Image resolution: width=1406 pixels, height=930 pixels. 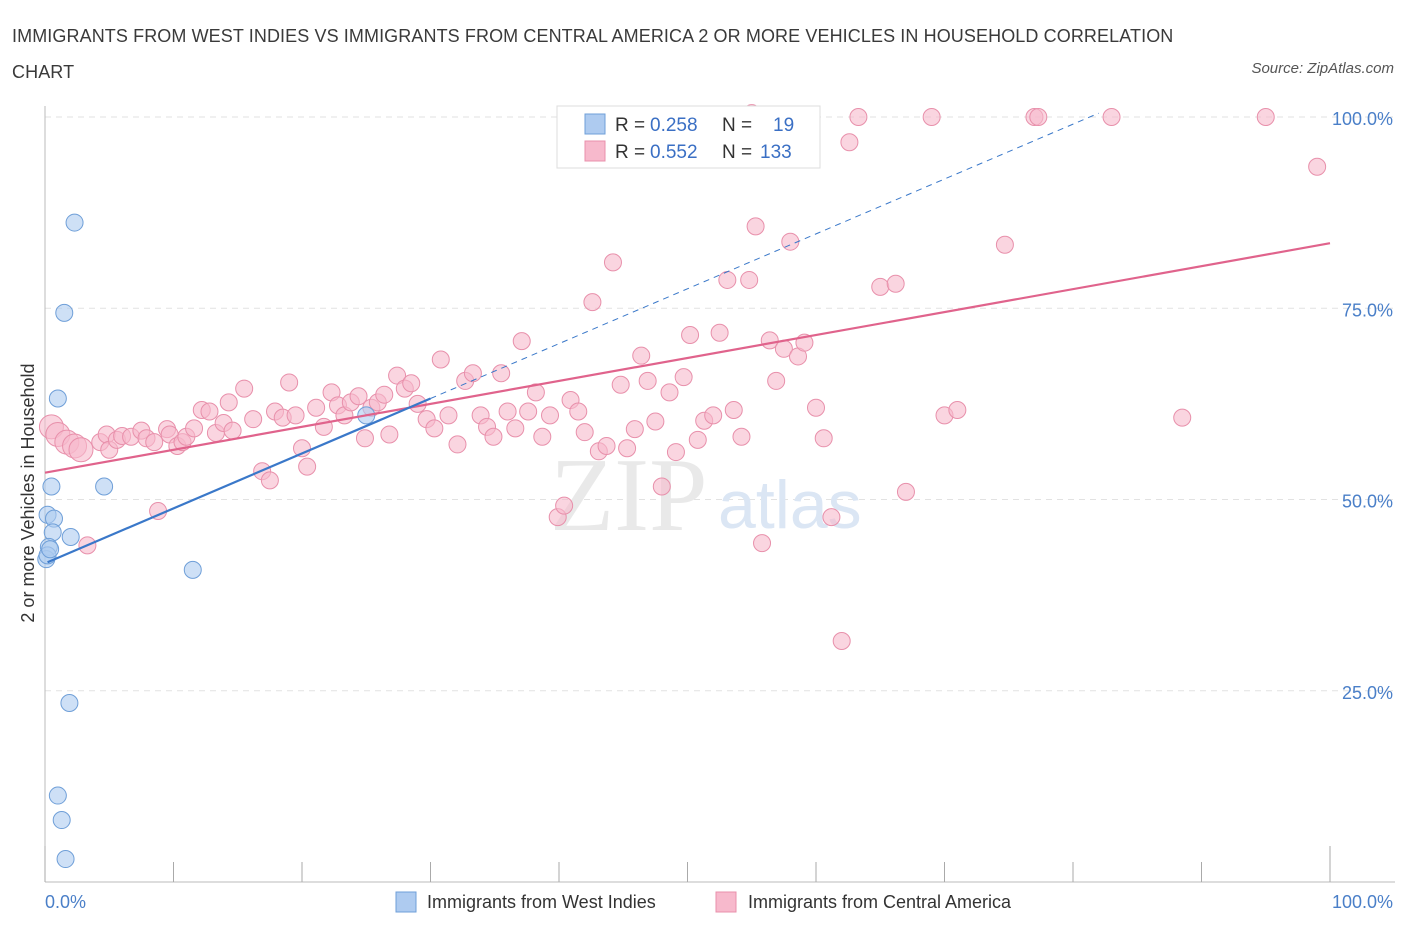 I want to click on legend-r-label-1: R =, so click(x=630, y=125).